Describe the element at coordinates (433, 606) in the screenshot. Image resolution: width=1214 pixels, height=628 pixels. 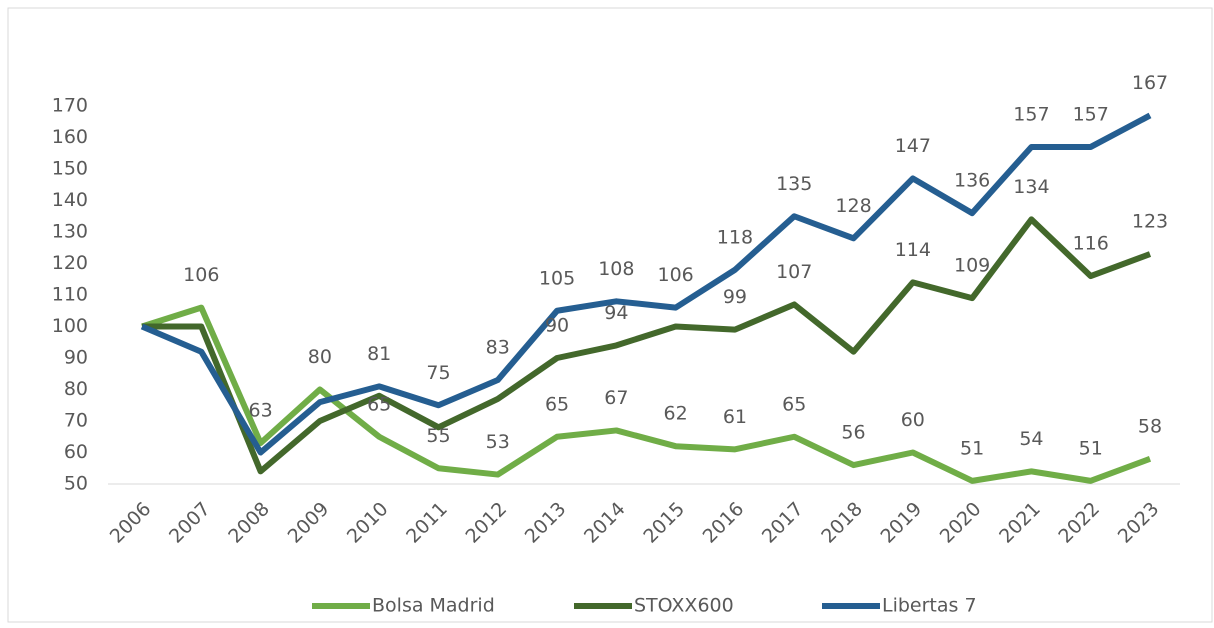
I see `legend-label: Bolsa Madrid` at that location.